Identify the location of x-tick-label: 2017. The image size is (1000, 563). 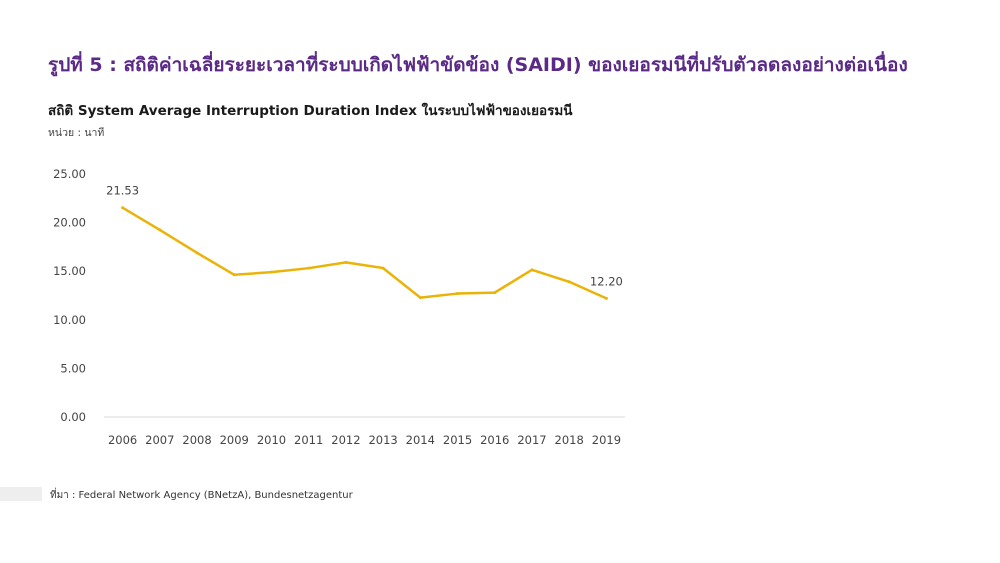
(531, 440).